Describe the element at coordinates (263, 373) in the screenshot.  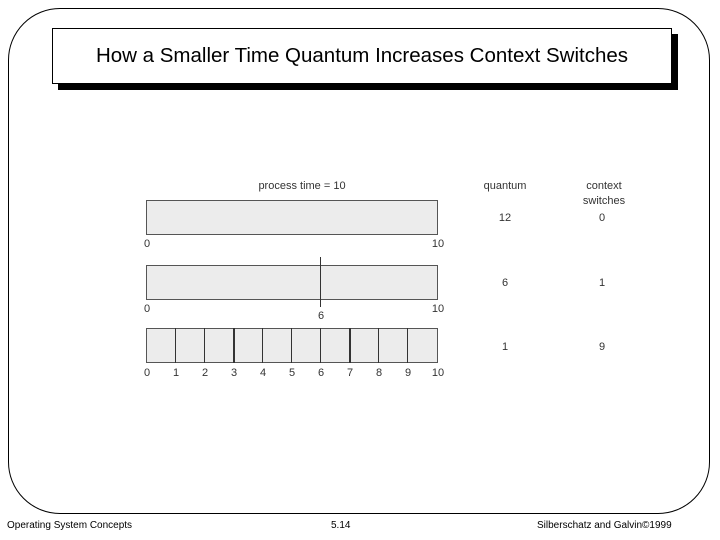
I see `tick-label: 4` at that location.